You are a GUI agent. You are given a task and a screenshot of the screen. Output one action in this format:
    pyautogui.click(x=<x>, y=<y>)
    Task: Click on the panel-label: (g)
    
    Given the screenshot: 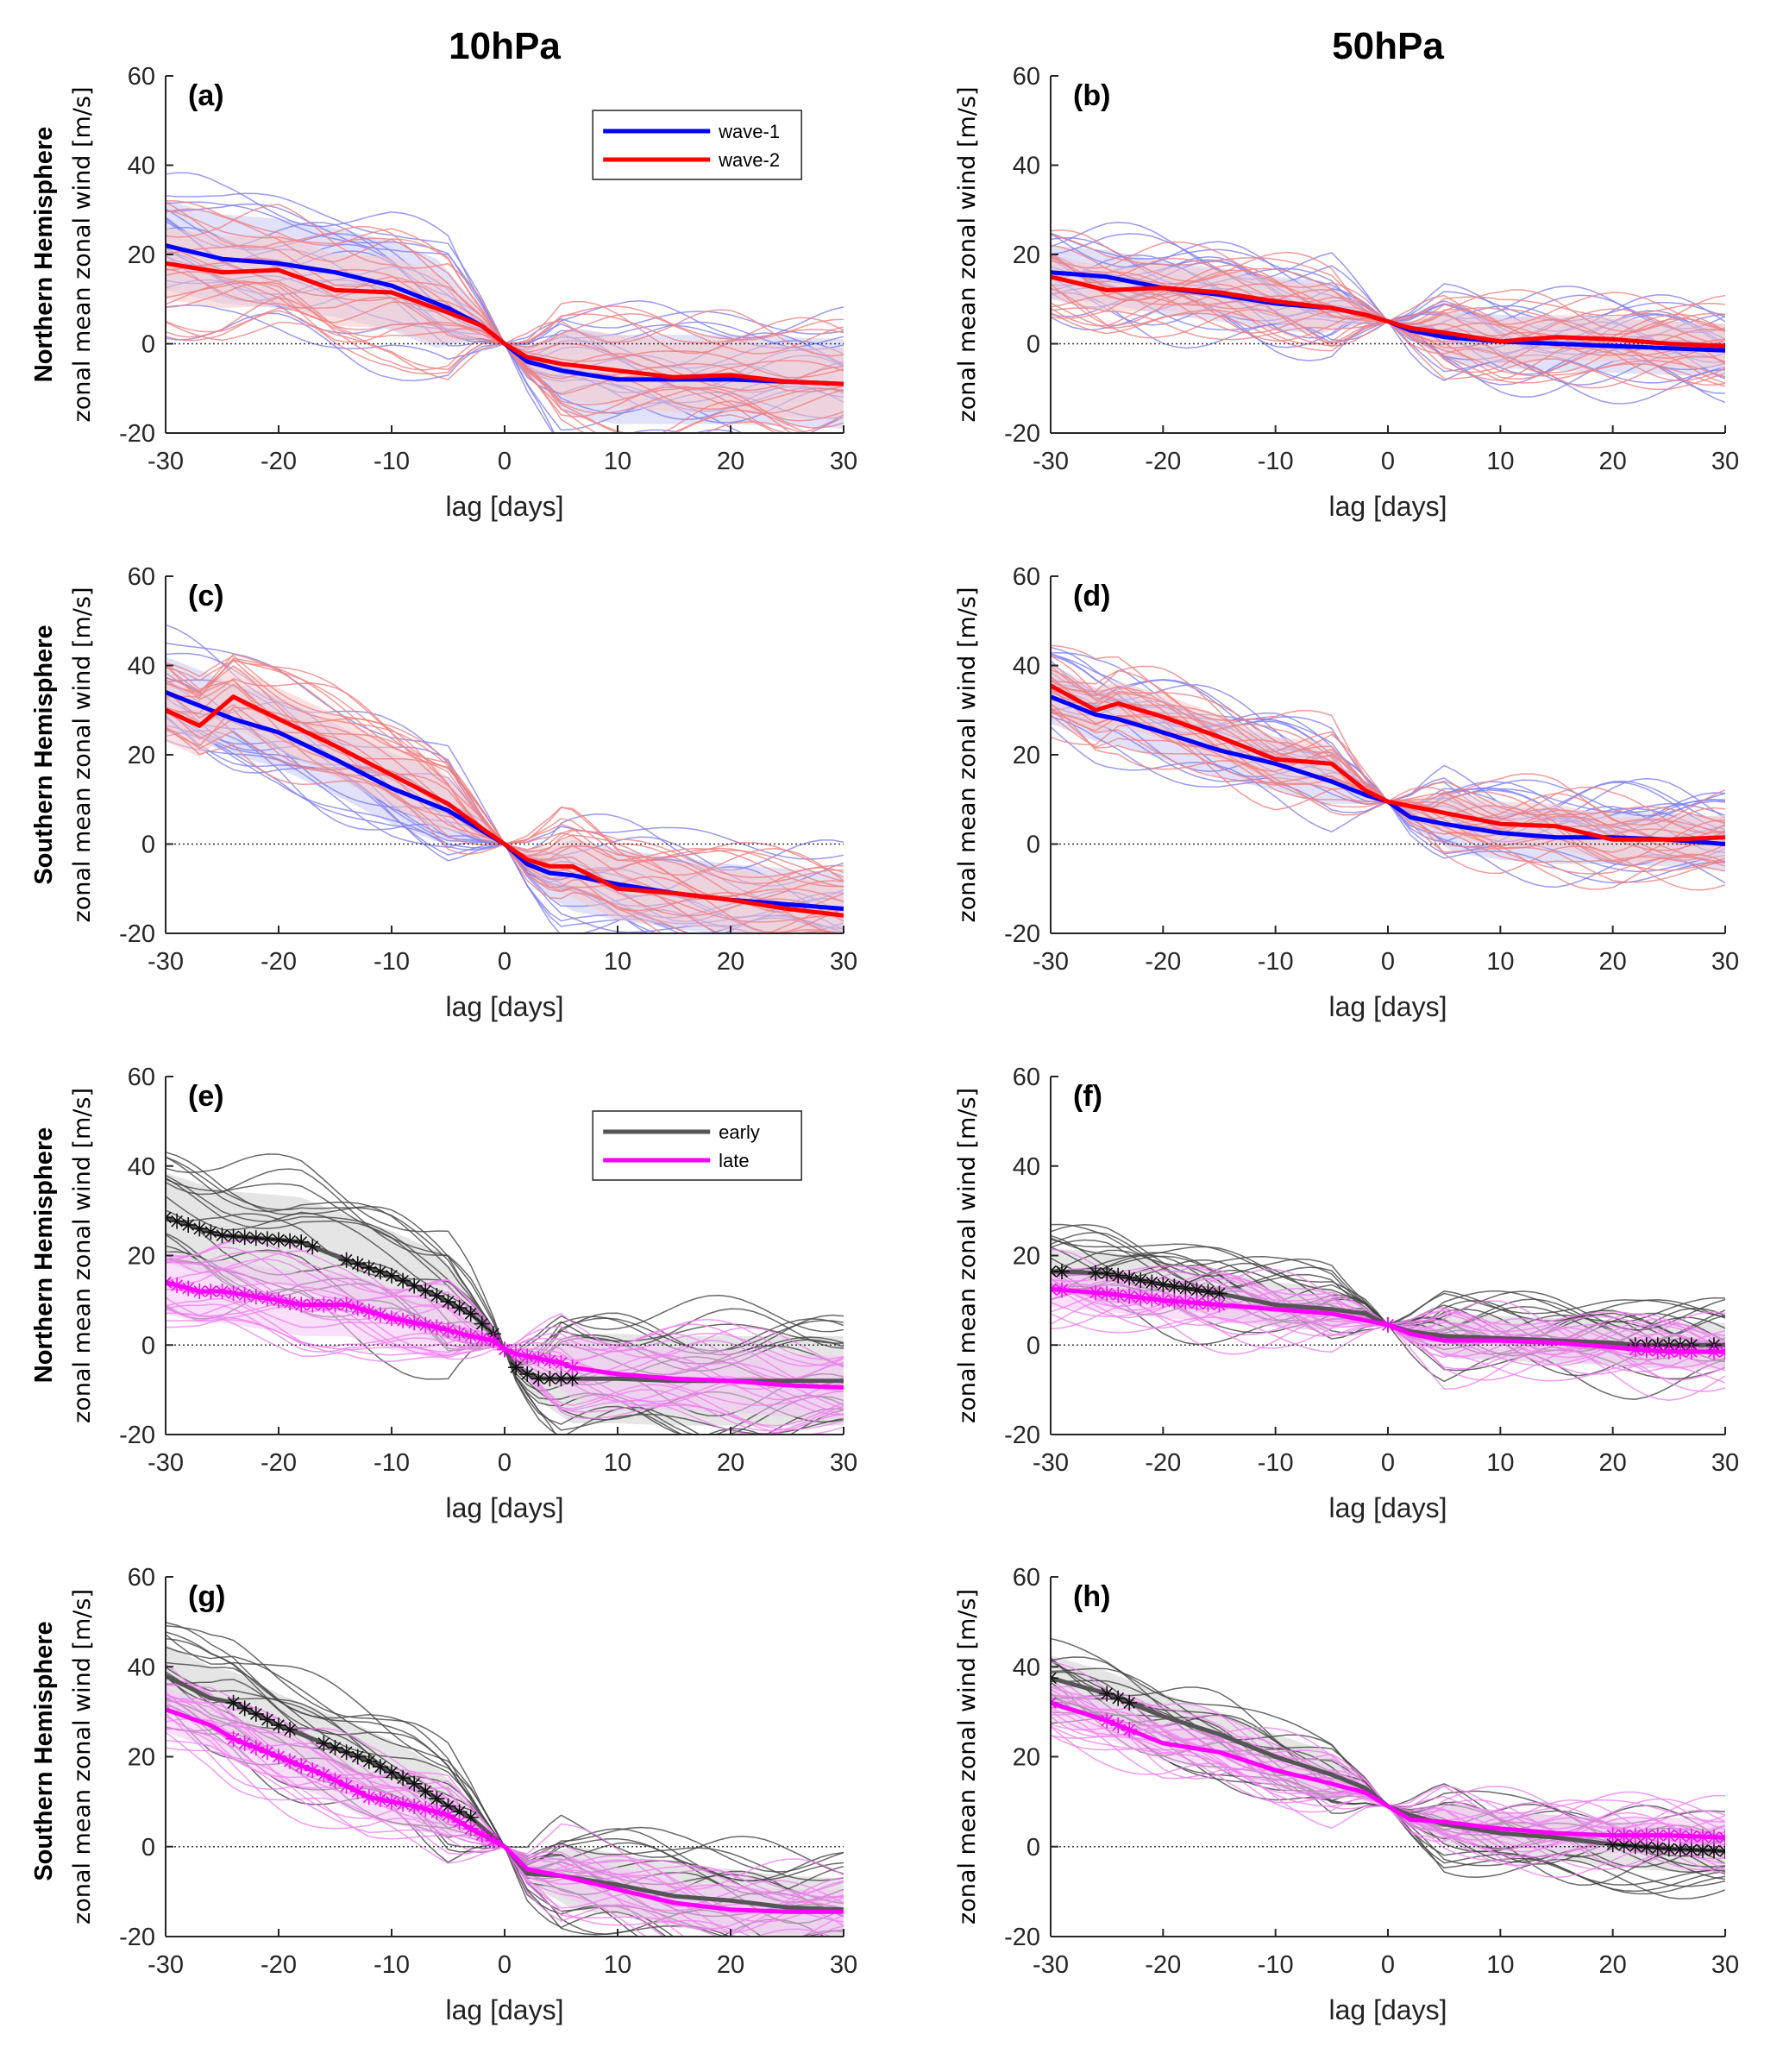 What is the action you would take?
    pyautogui.click(x=206, y=1596)
    